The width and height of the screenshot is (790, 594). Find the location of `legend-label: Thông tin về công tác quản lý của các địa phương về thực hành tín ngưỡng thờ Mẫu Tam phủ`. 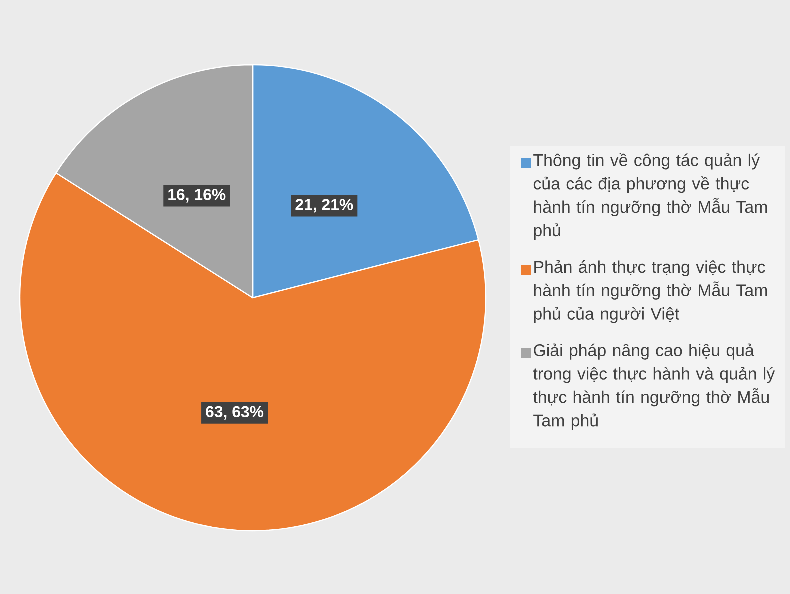

legend-label: Thông tin về công tác quản lý của các địa phương về thực hành tín ngưỡng thờ Mẫu Tam phủ is located at coordinates (651, 196).